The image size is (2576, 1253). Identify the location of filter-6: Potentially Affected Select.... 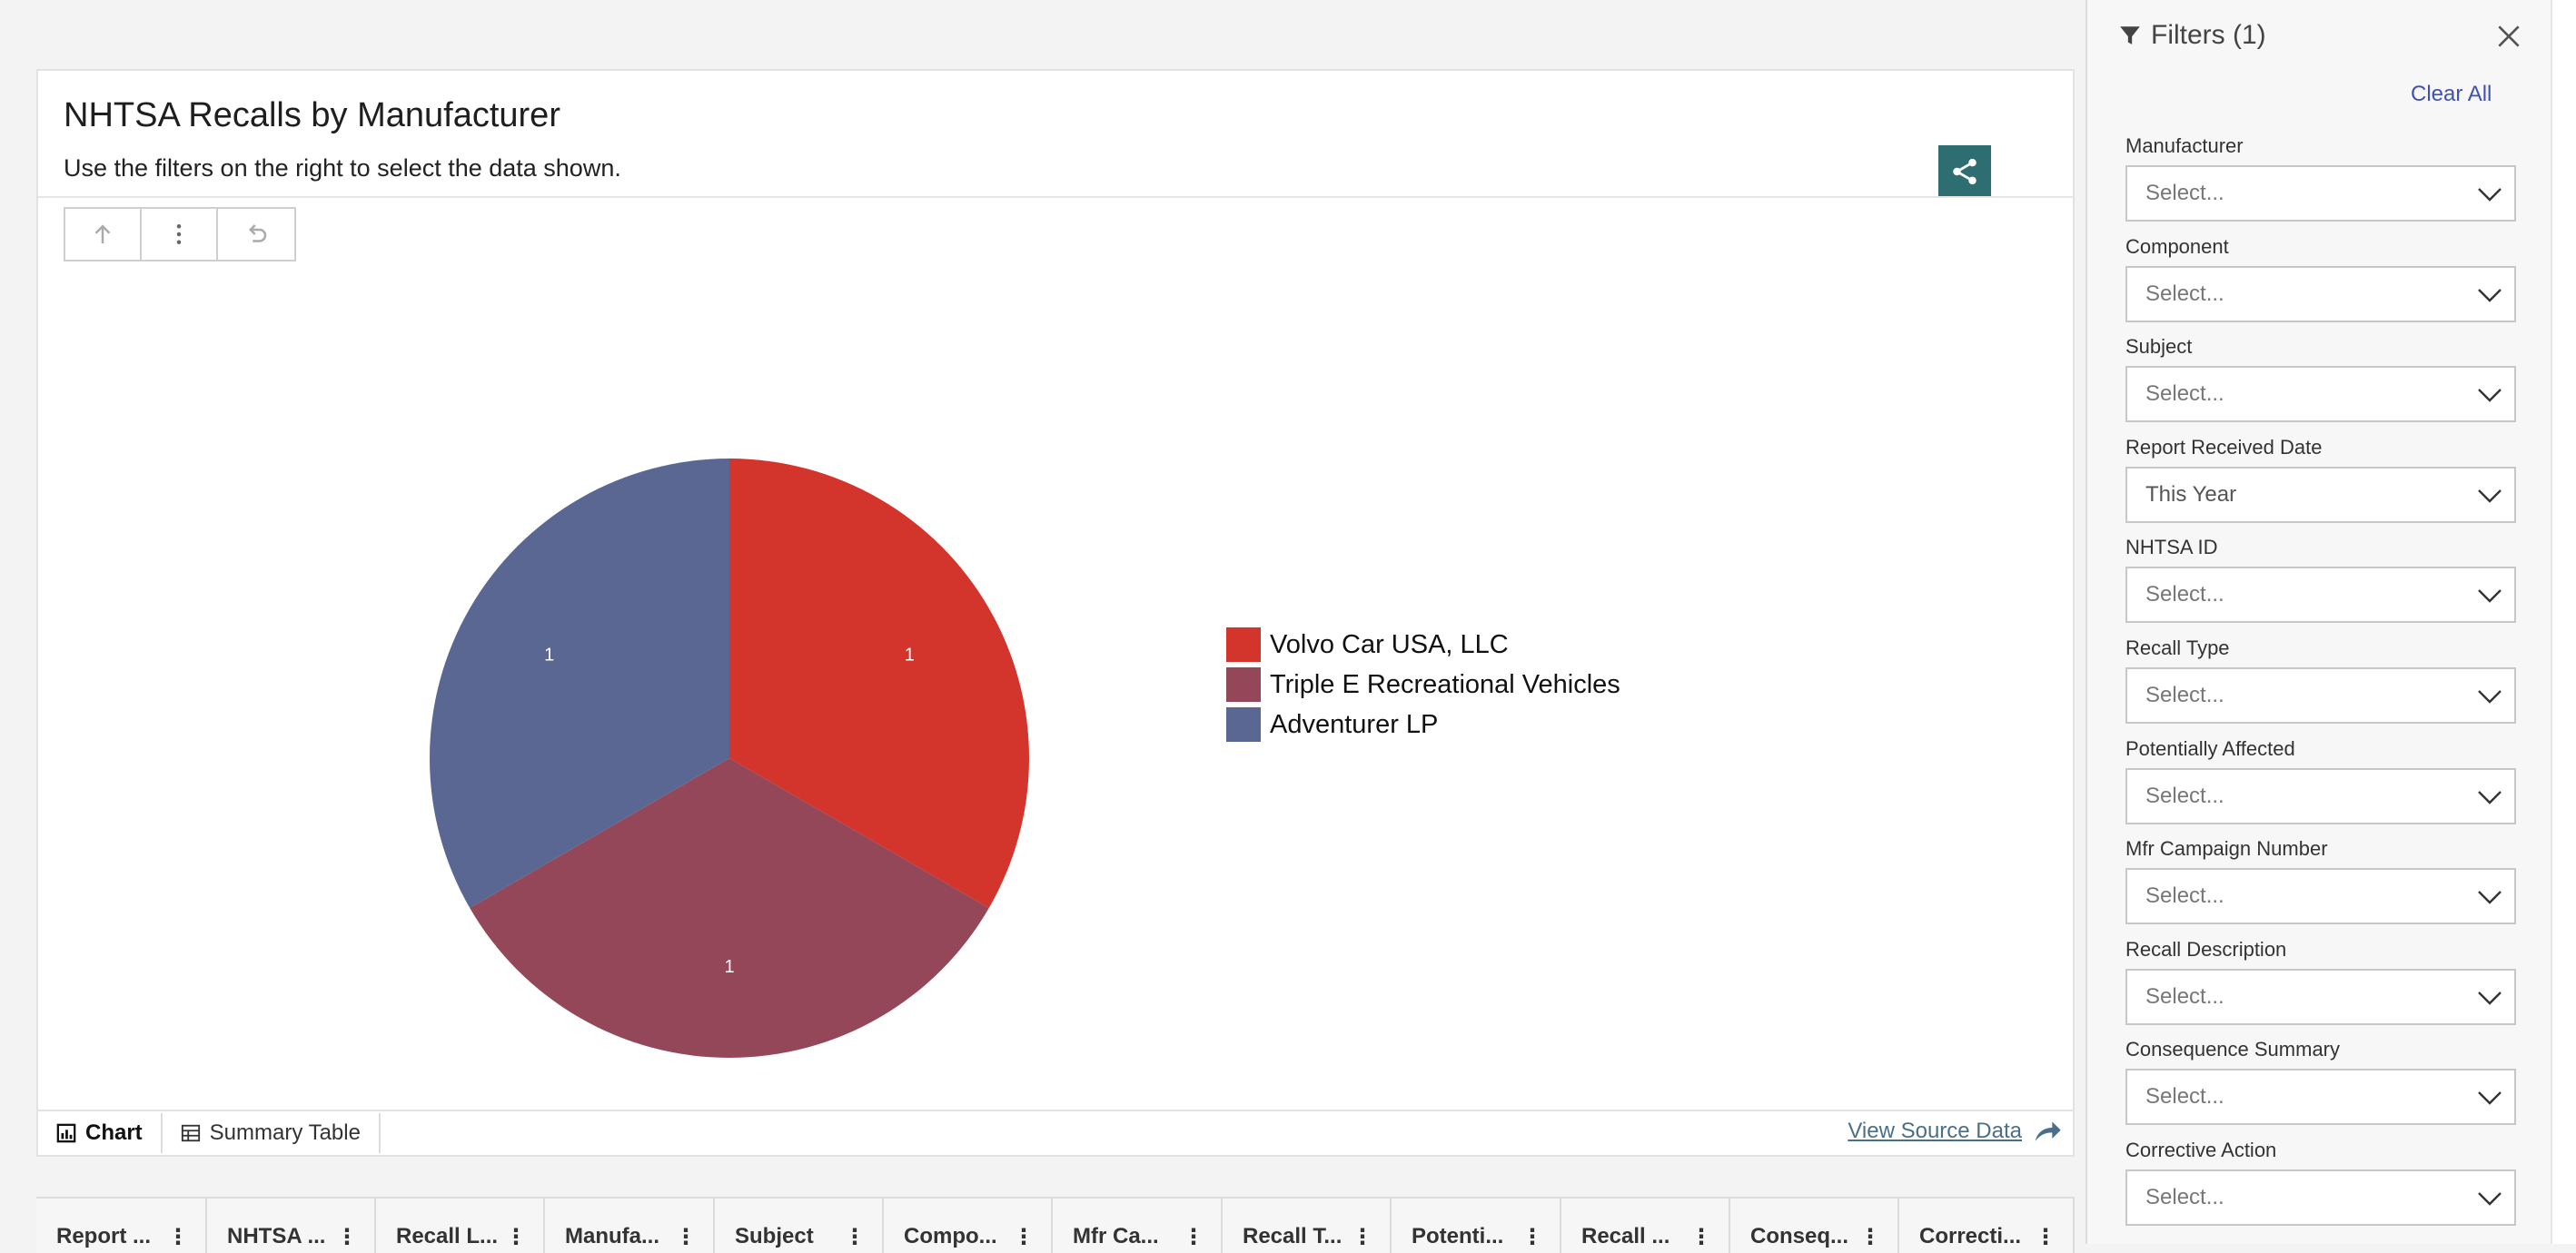
(2320, 780).